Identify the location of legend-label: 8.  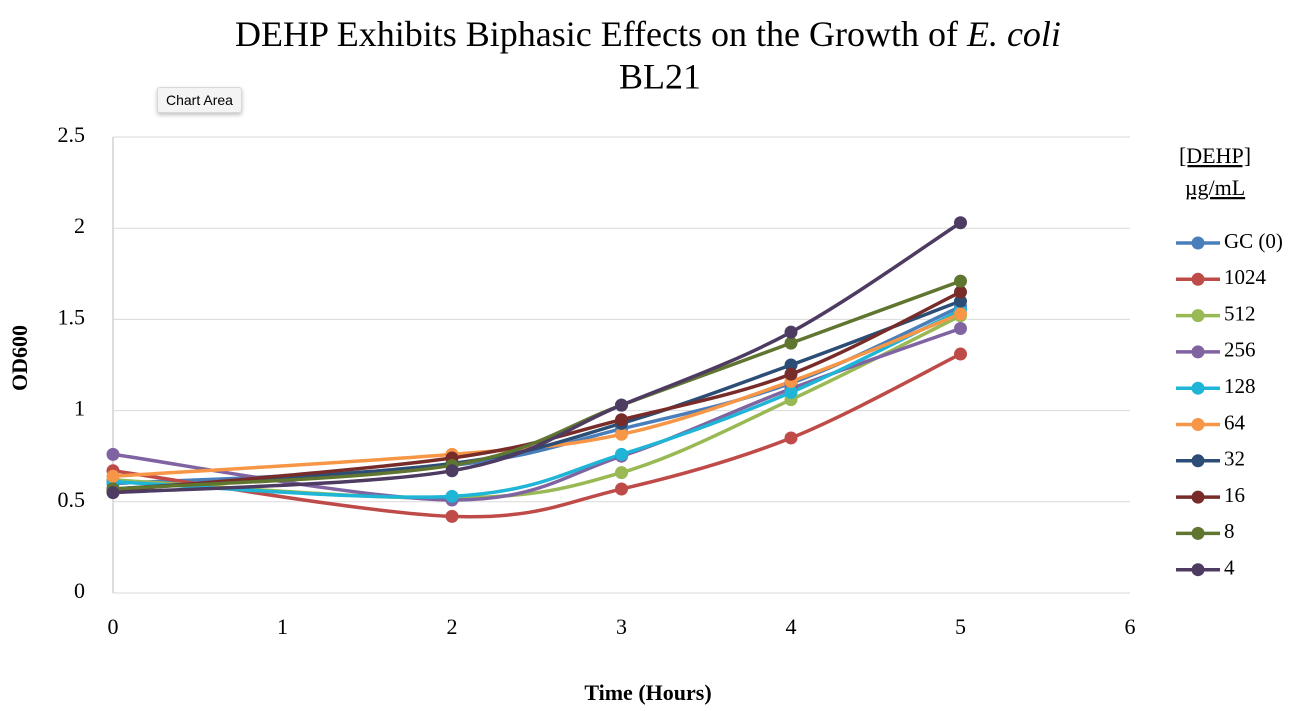
(1229, 531).